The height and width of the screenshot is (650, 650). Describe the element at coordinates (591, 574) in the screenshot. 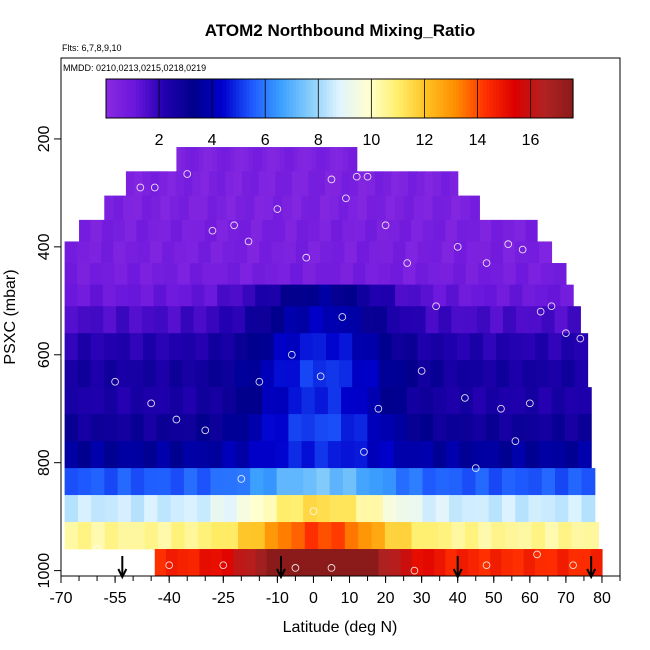

I see `latitude-arrowhead` at that location.